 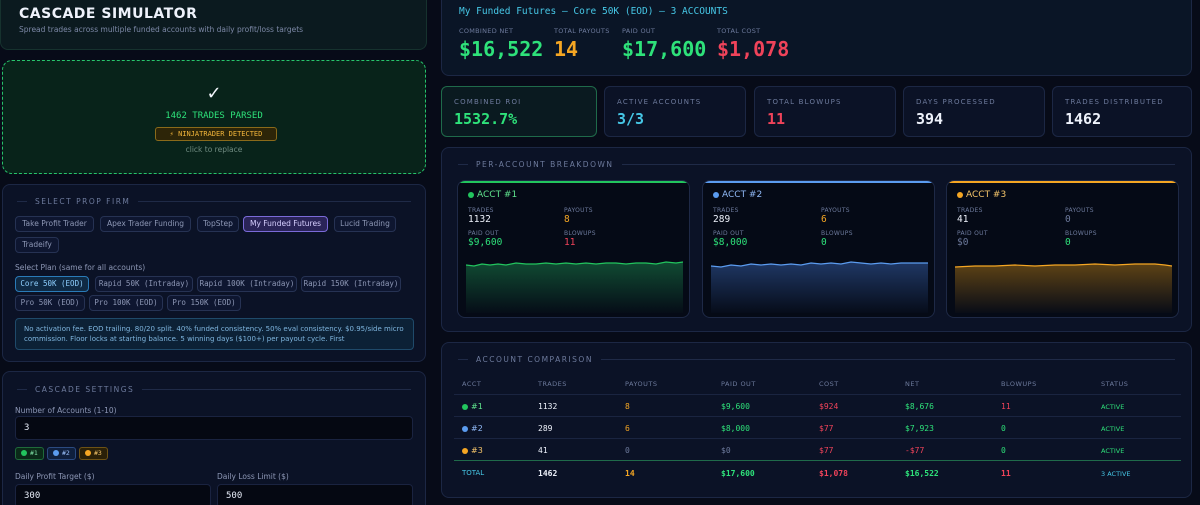 I want to click on trades-parsed-text: 1462 TRADES PARSED, so click(x=214, y=116).